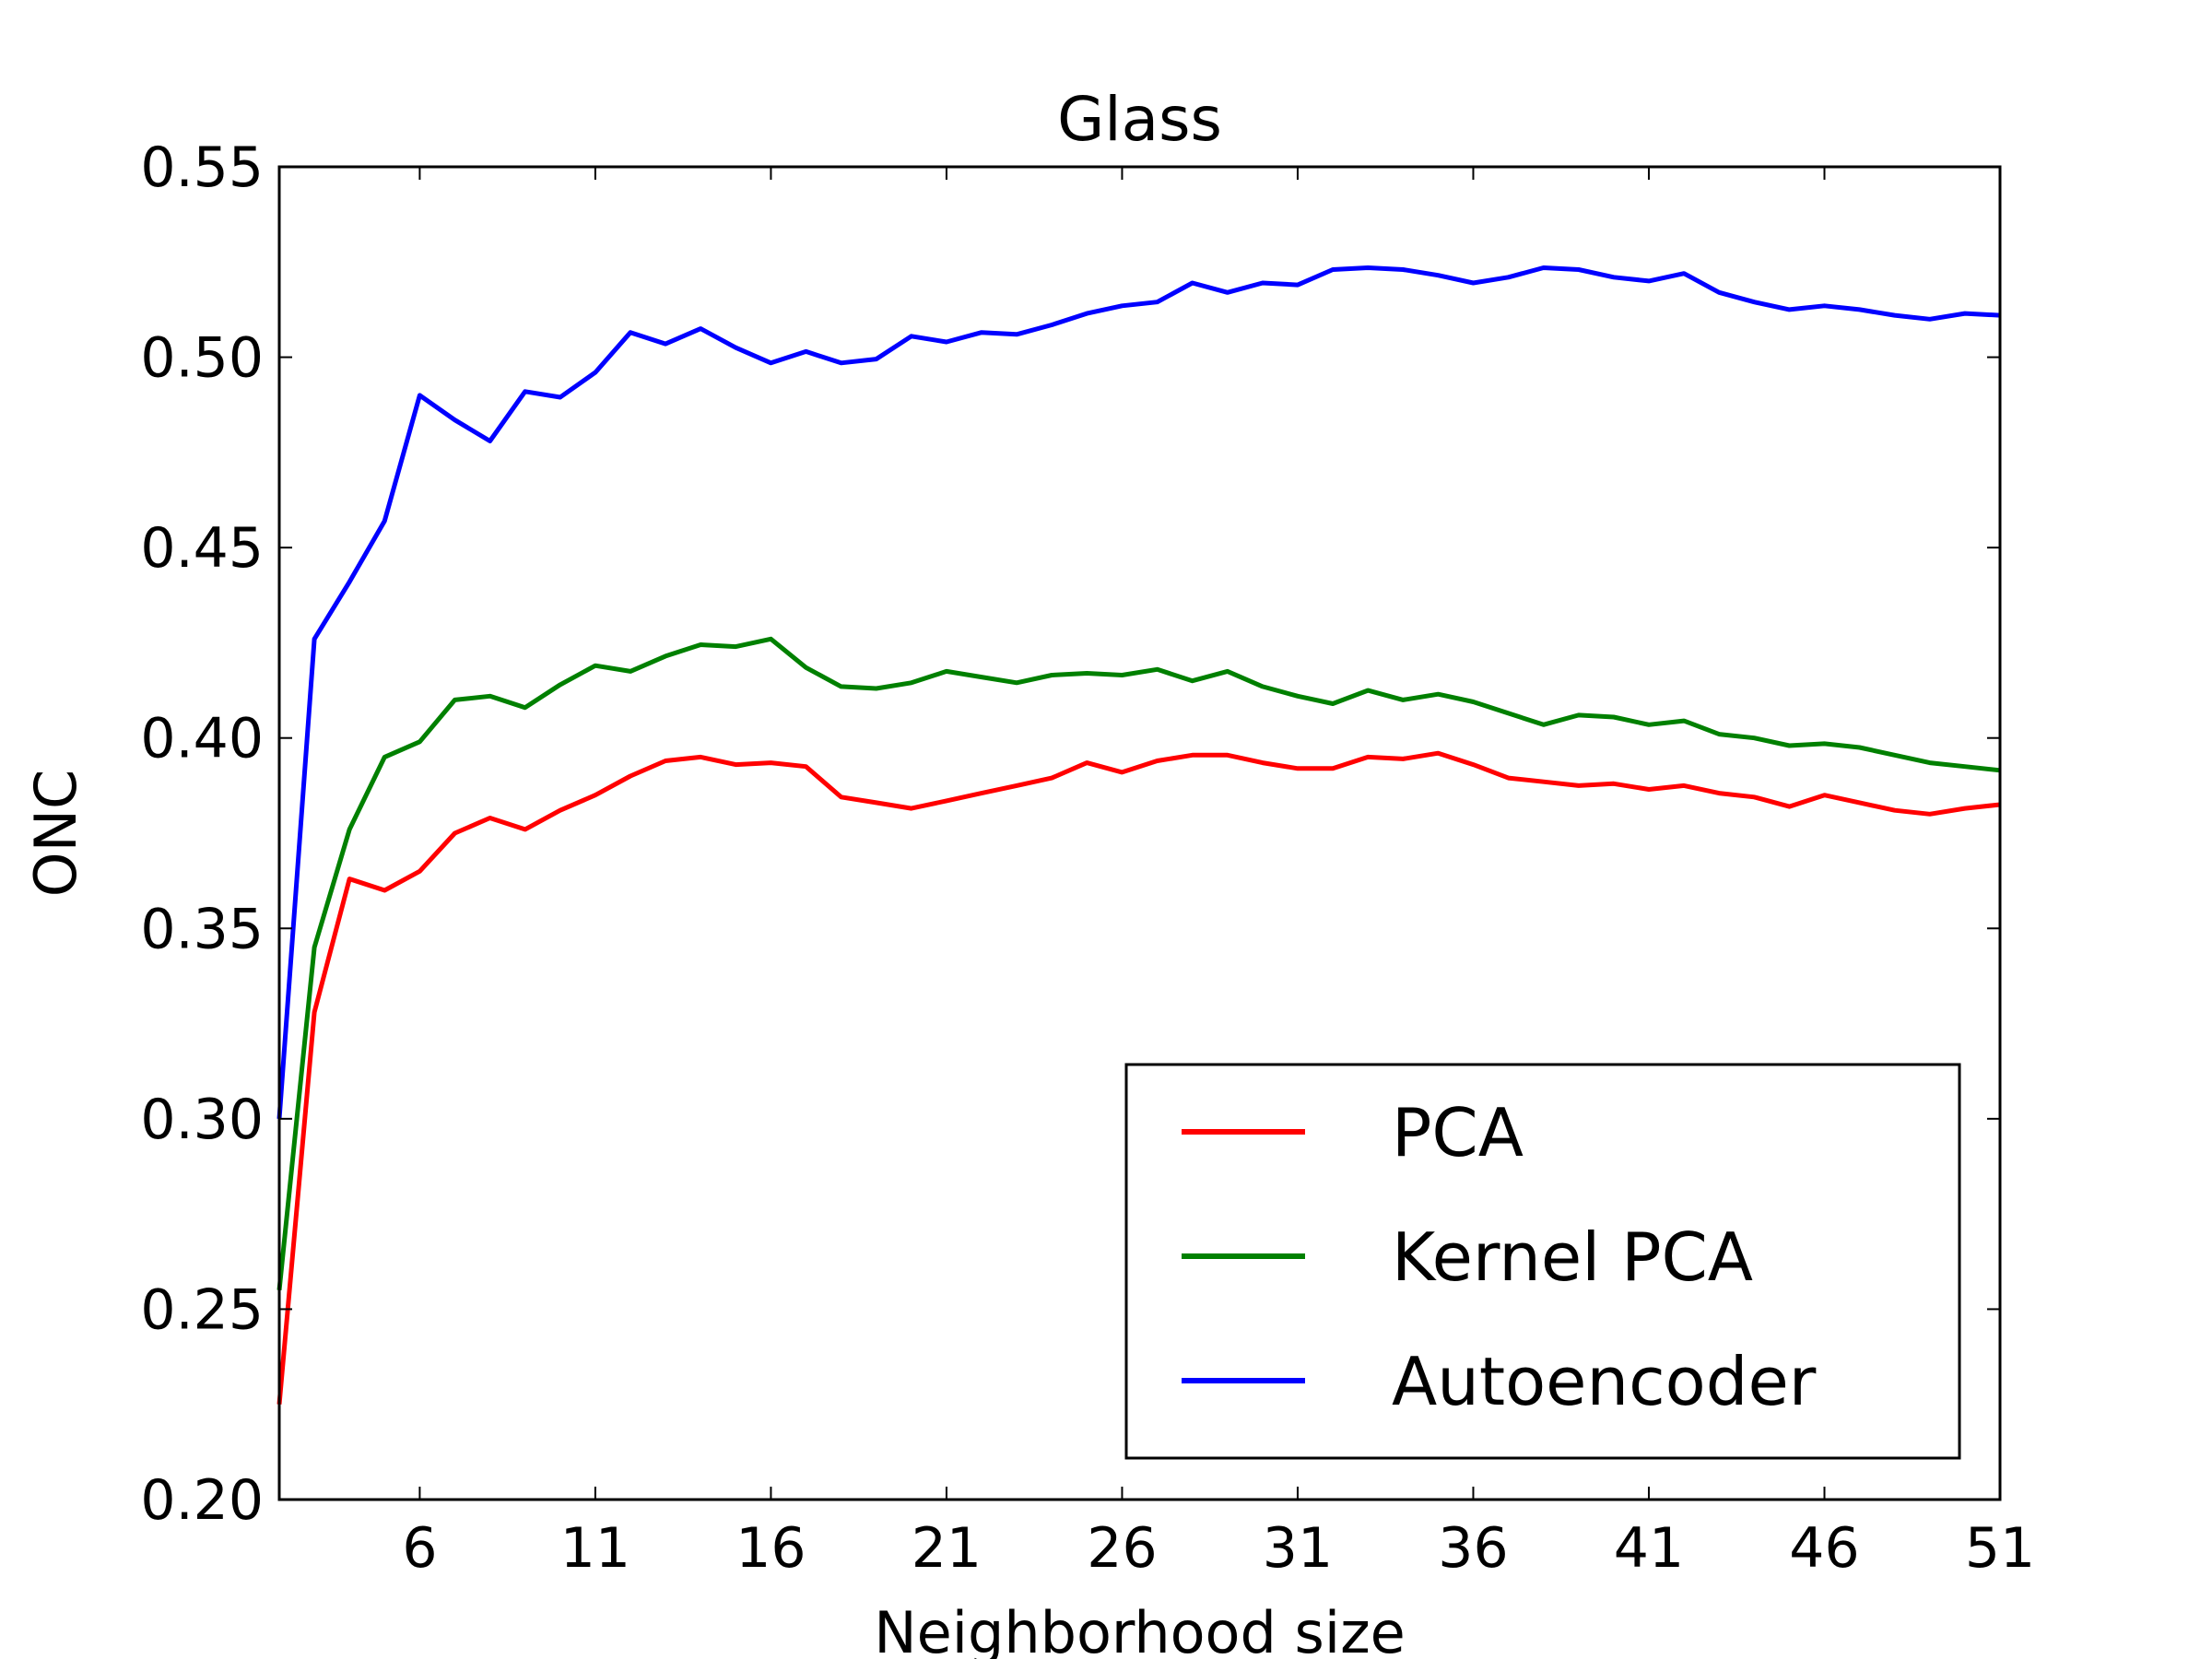 The image size is (2212, 1659). What do you see at coordinates (55, 833) in the screenshot?
I see `y-axis-label: ONC` at bounding box center [55, 833].